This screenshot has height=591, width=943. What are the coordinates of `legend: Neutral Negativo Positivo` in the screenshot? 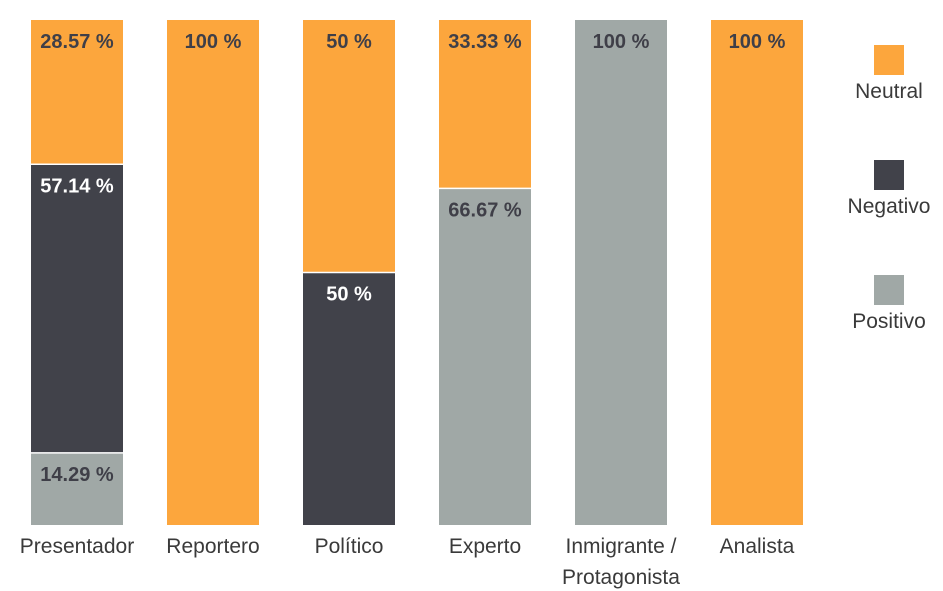 It's located at (889, 189).